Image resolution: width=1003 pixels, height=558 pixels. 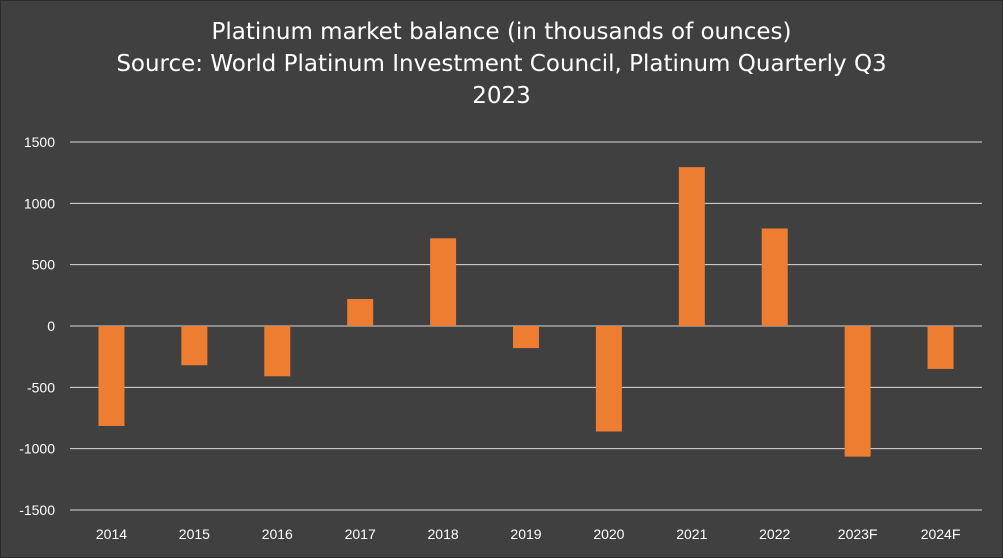 What do you see at coordinates (360, 312) in the screenshot?
I see `bar-2017` at bounding box center [360, 312].